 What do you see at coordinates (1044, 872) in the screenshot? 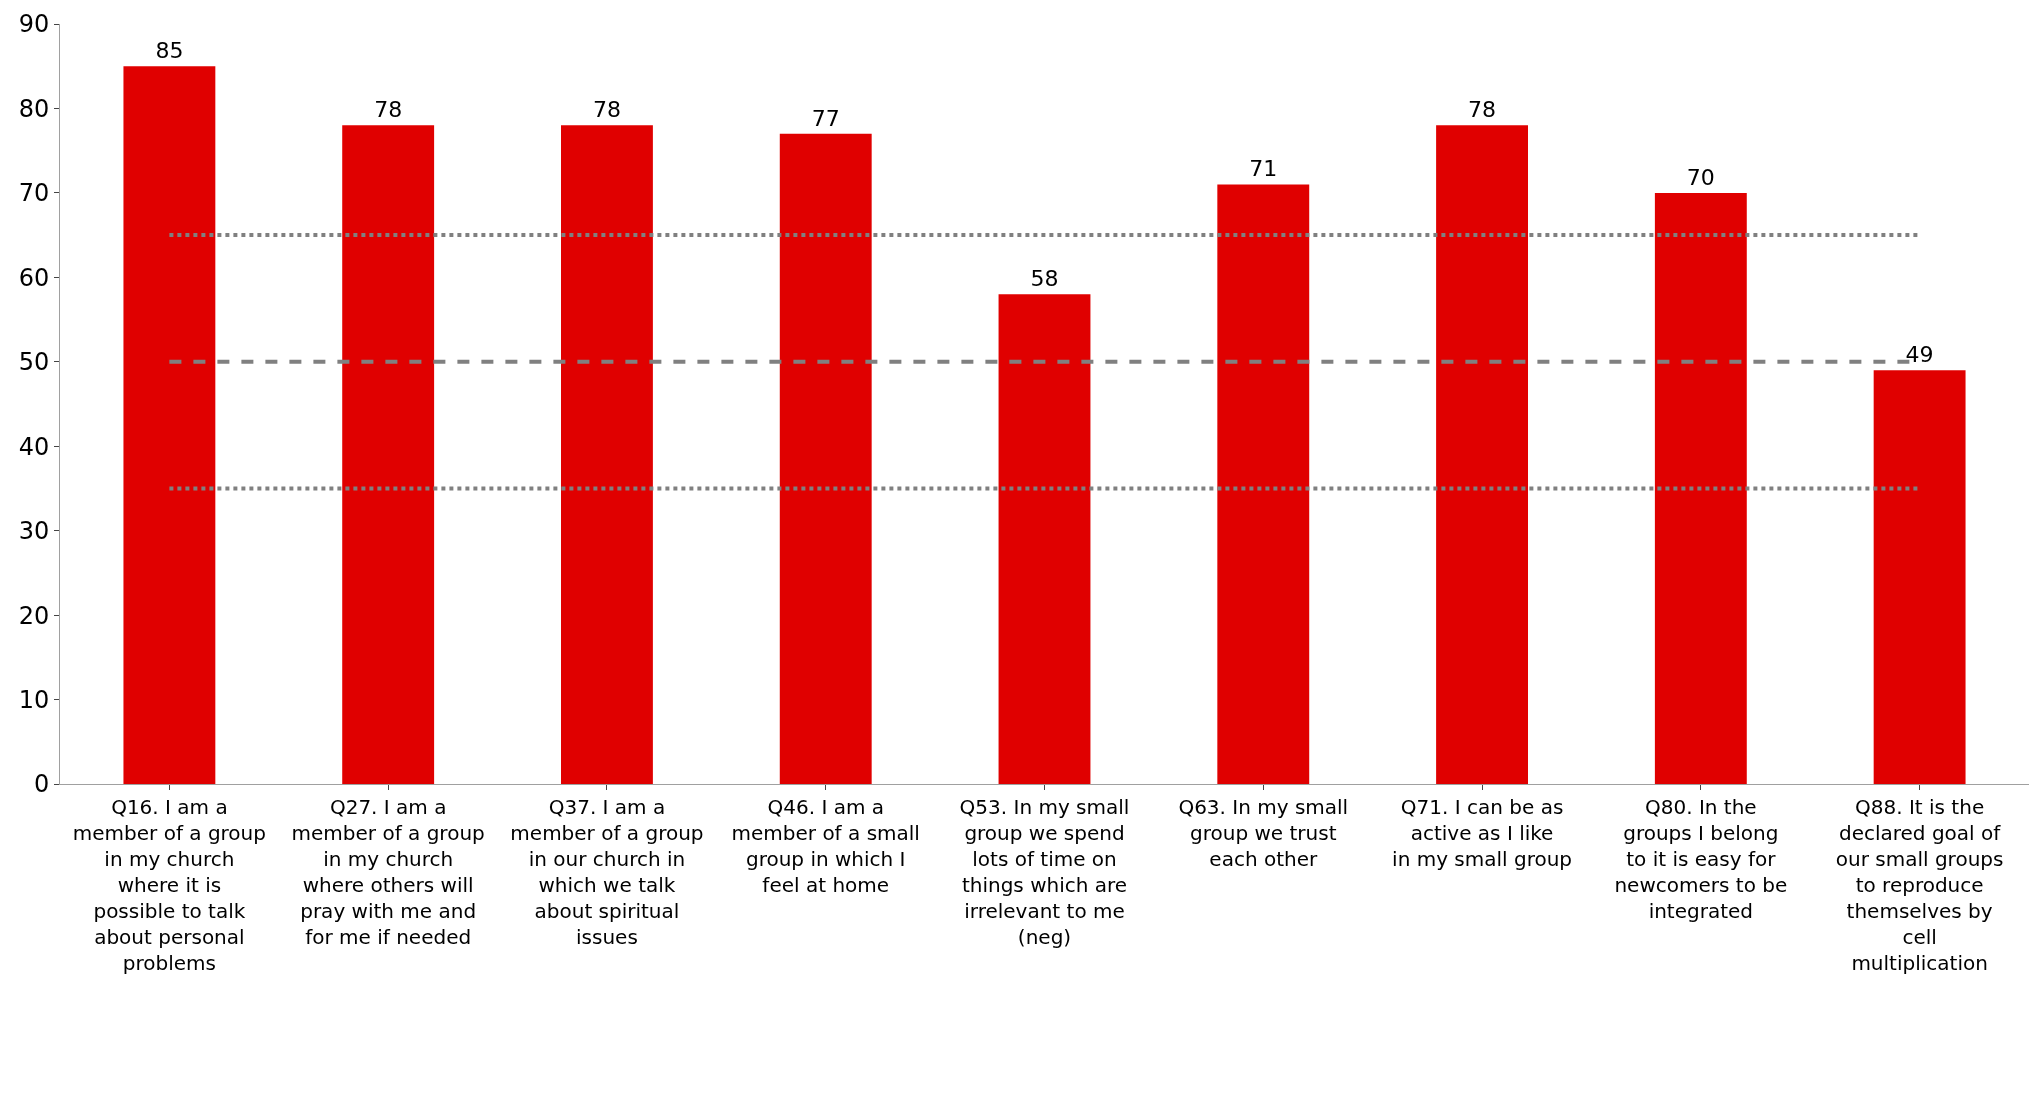
I see `x-tick-label: Q53. In my small group we spend lots of time on things which are irrelevant to me (neg)` at bounding box center [1044, 872].